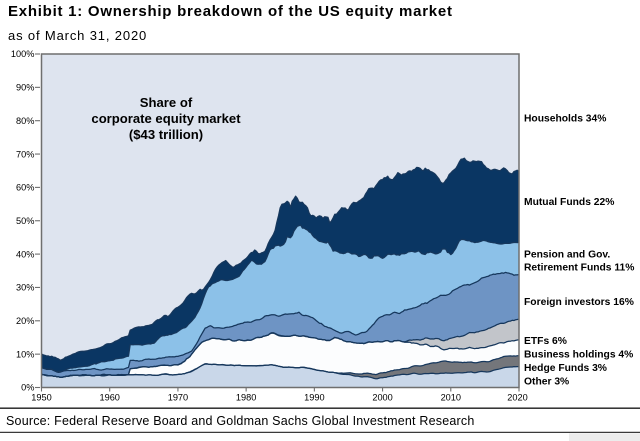 This screenshot has width=640, height=441. Describe the element at coordinates (567, 255) in the screenshot. I see `svg-text: Pension and Gov.` at that location.